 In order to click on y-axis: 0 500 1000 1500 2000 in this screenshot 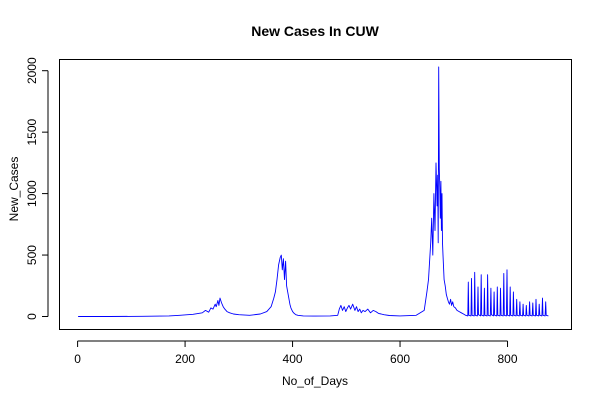, I will do `click(37, 188)`.